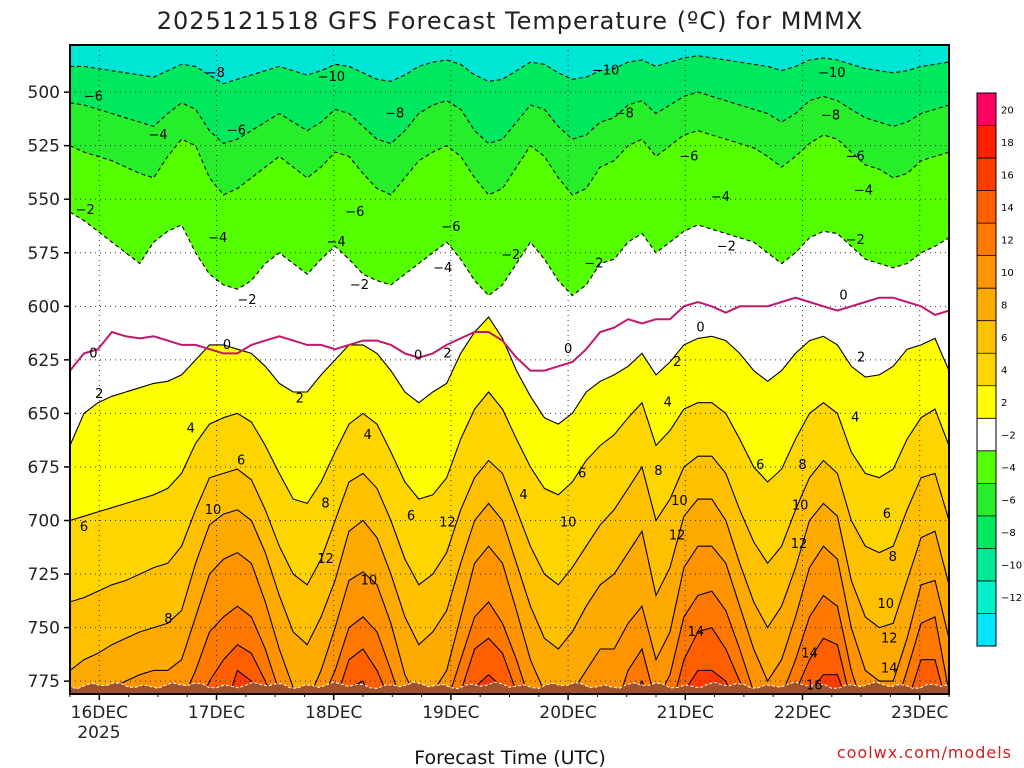 This screenshot has height=768, width=1024. Describe the element at coordinates (216, 713) in the screenshot. I see `x-tick-label-17DEC: 17DEC` at that location.